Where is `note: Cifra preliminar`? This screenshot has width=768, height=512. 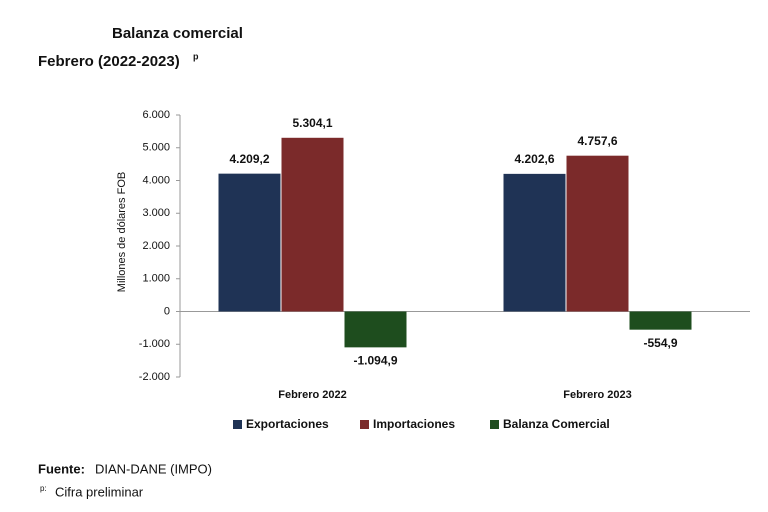
note: Cifra preliminar is located at coordinates (99, 491).